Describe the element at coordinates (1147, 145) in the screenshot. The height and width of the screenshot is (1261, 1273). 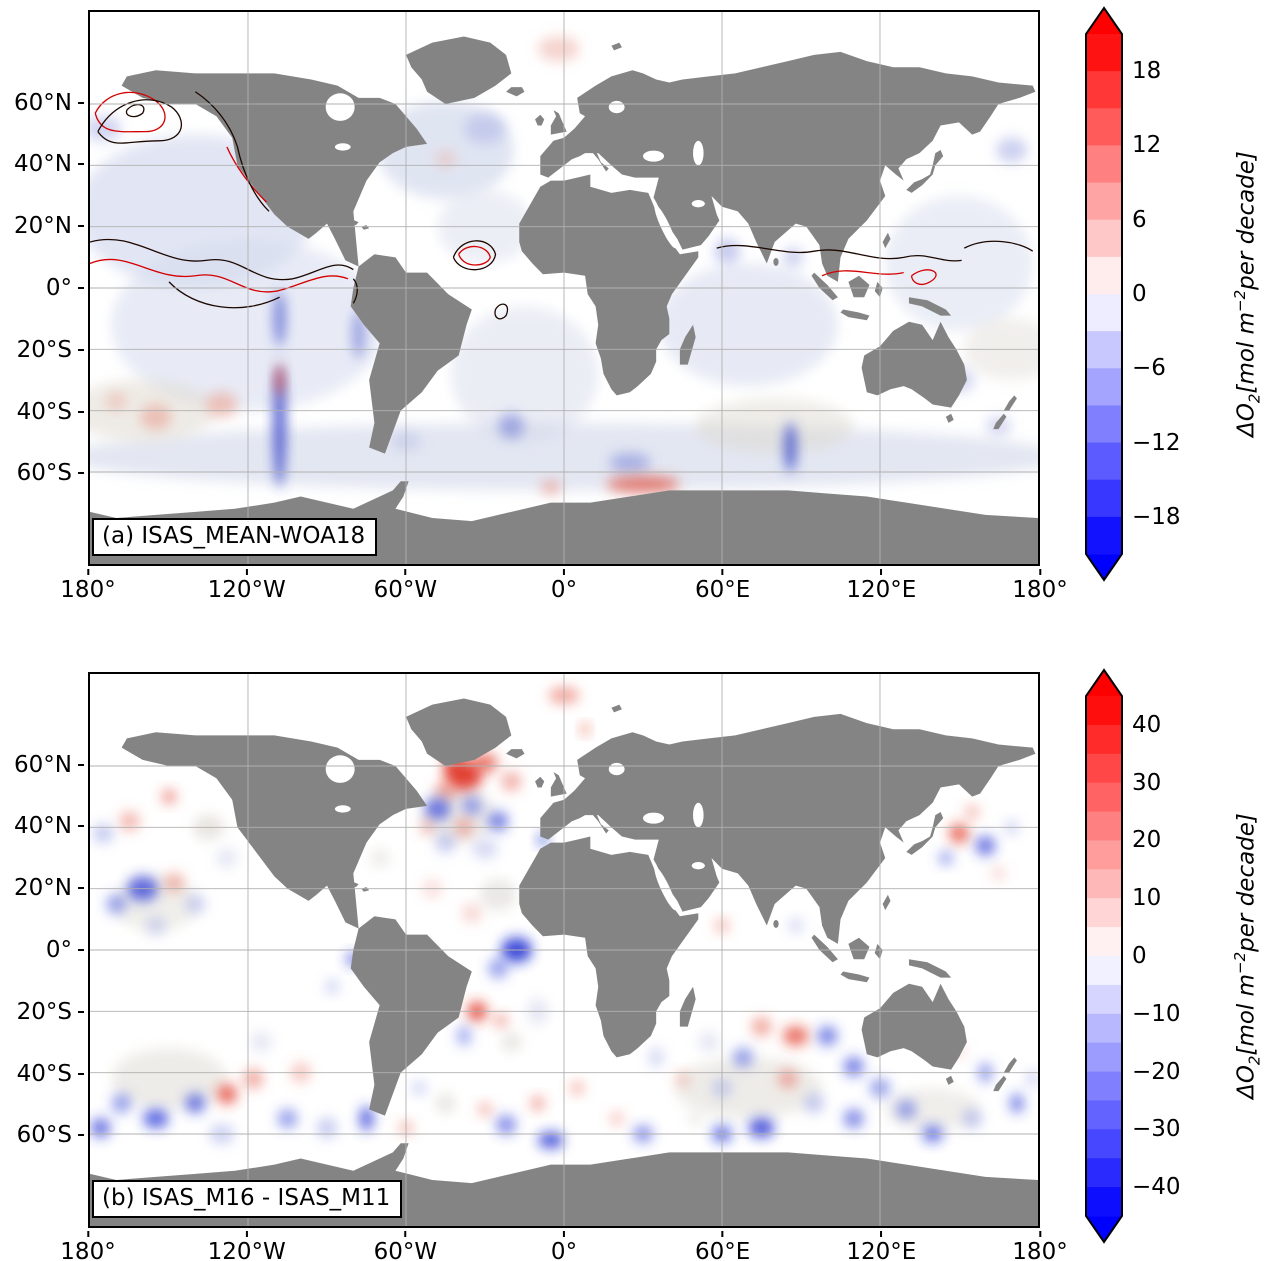
I see `colorbar-tick-label: 12` at that location.